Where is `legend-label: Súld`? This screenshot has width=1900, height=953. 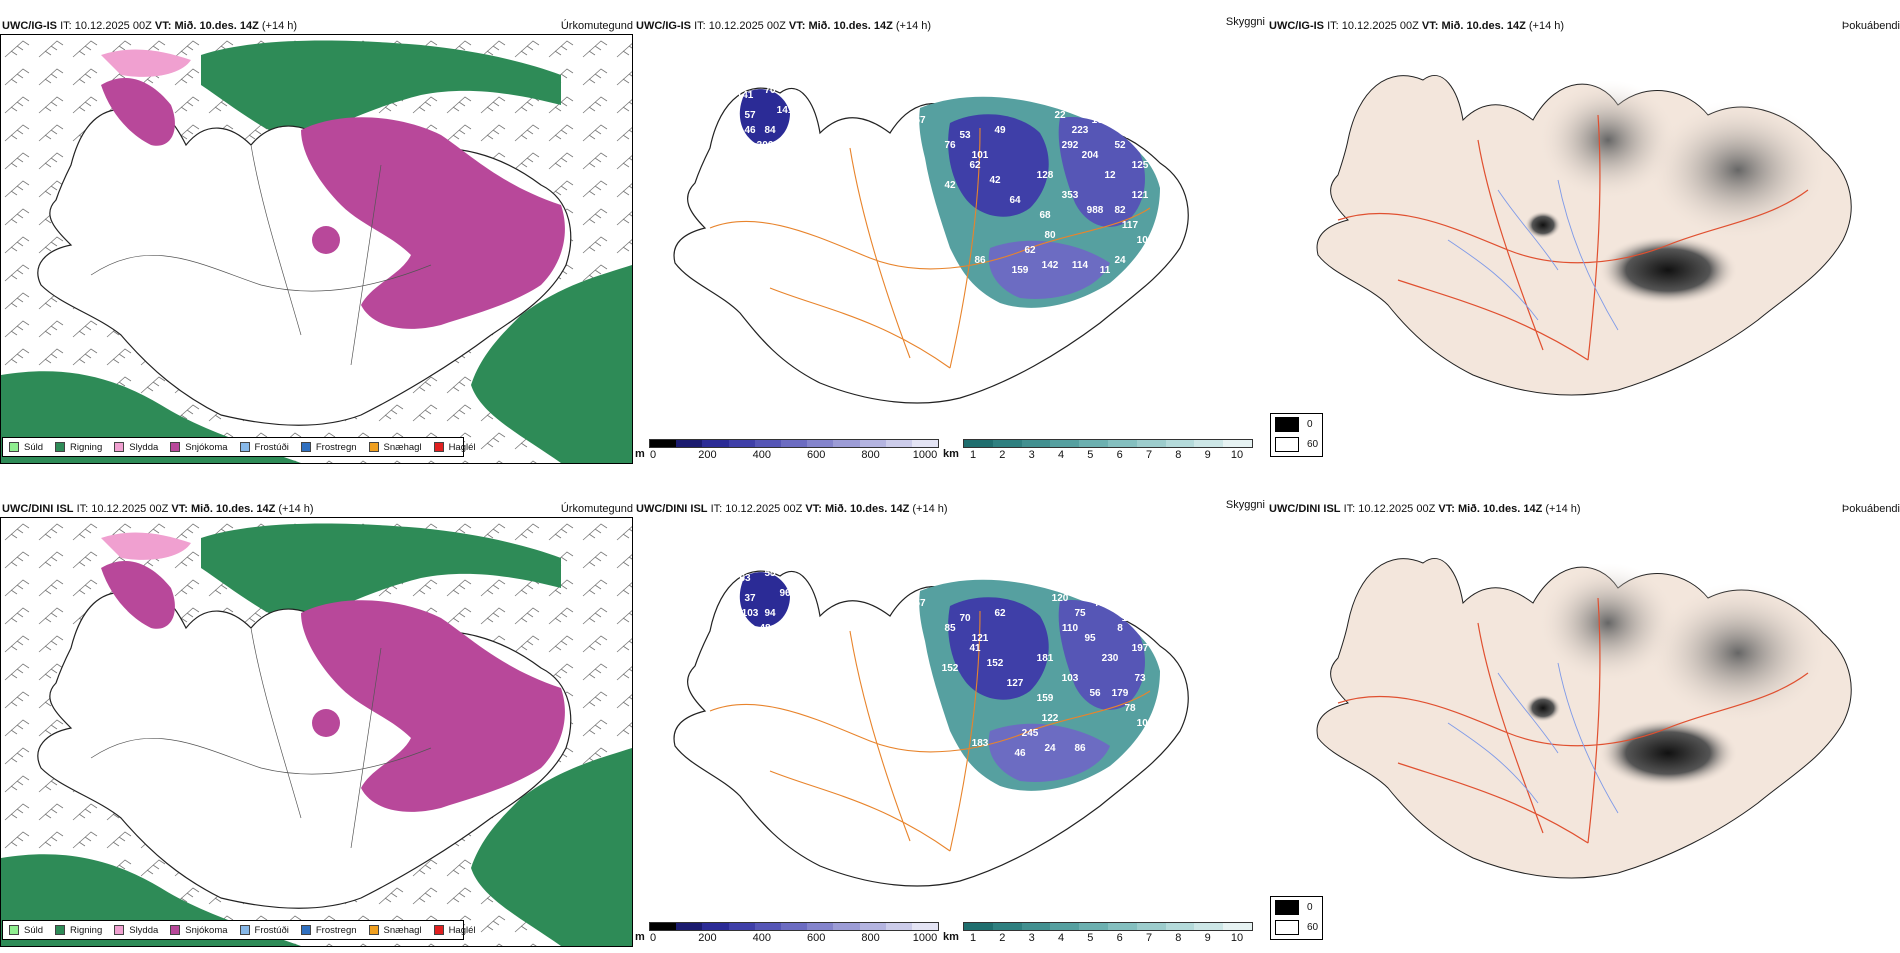 legend-label: Súld is located at coordinates (34, 447).